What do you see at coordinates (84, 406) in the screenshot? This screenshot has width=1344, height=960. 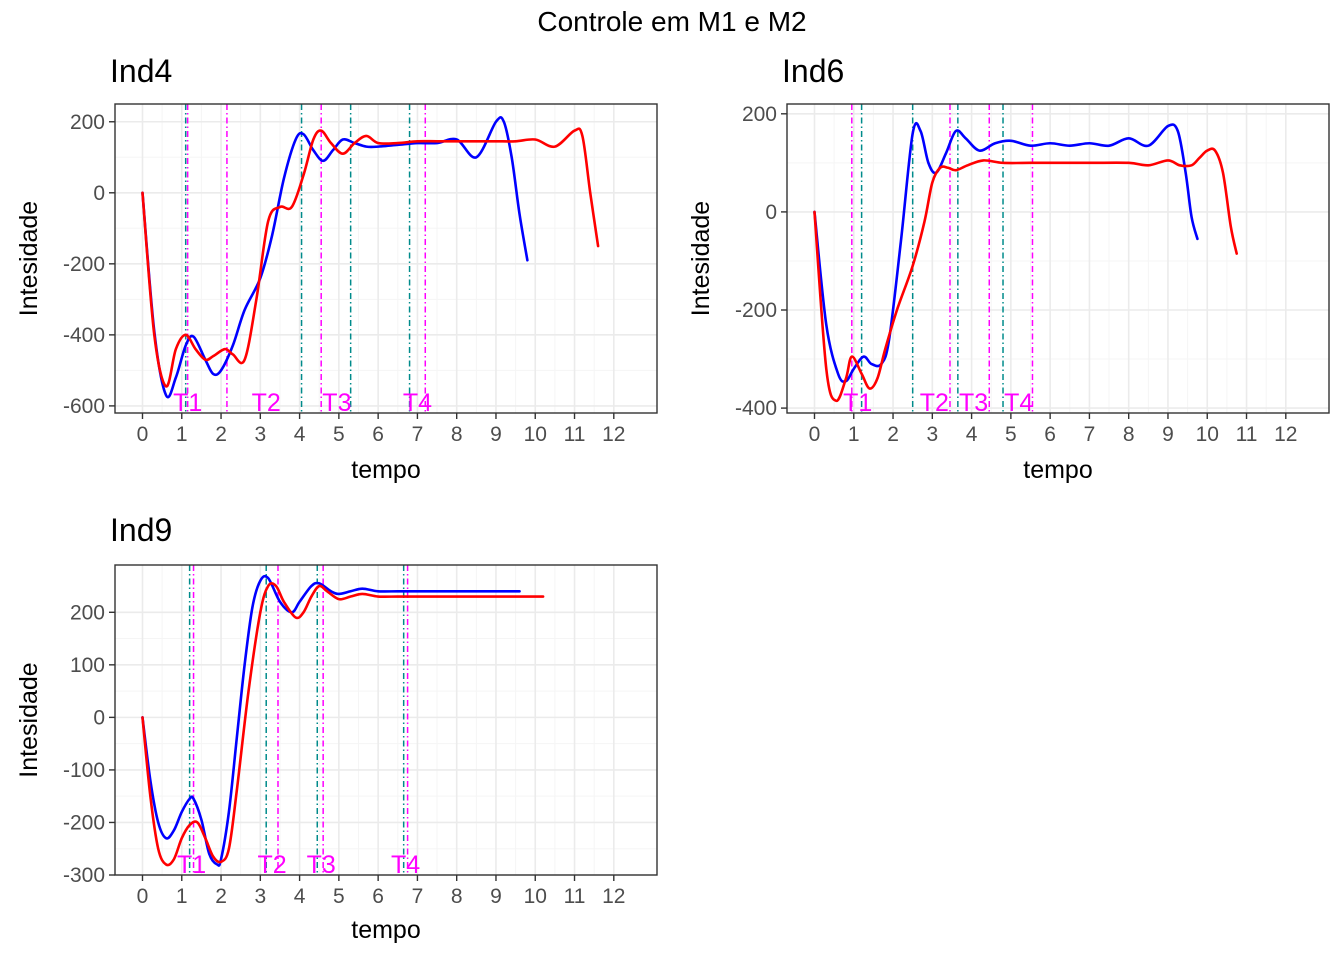 I see `y-tick-label: -600` at bounding box center [84, 406].